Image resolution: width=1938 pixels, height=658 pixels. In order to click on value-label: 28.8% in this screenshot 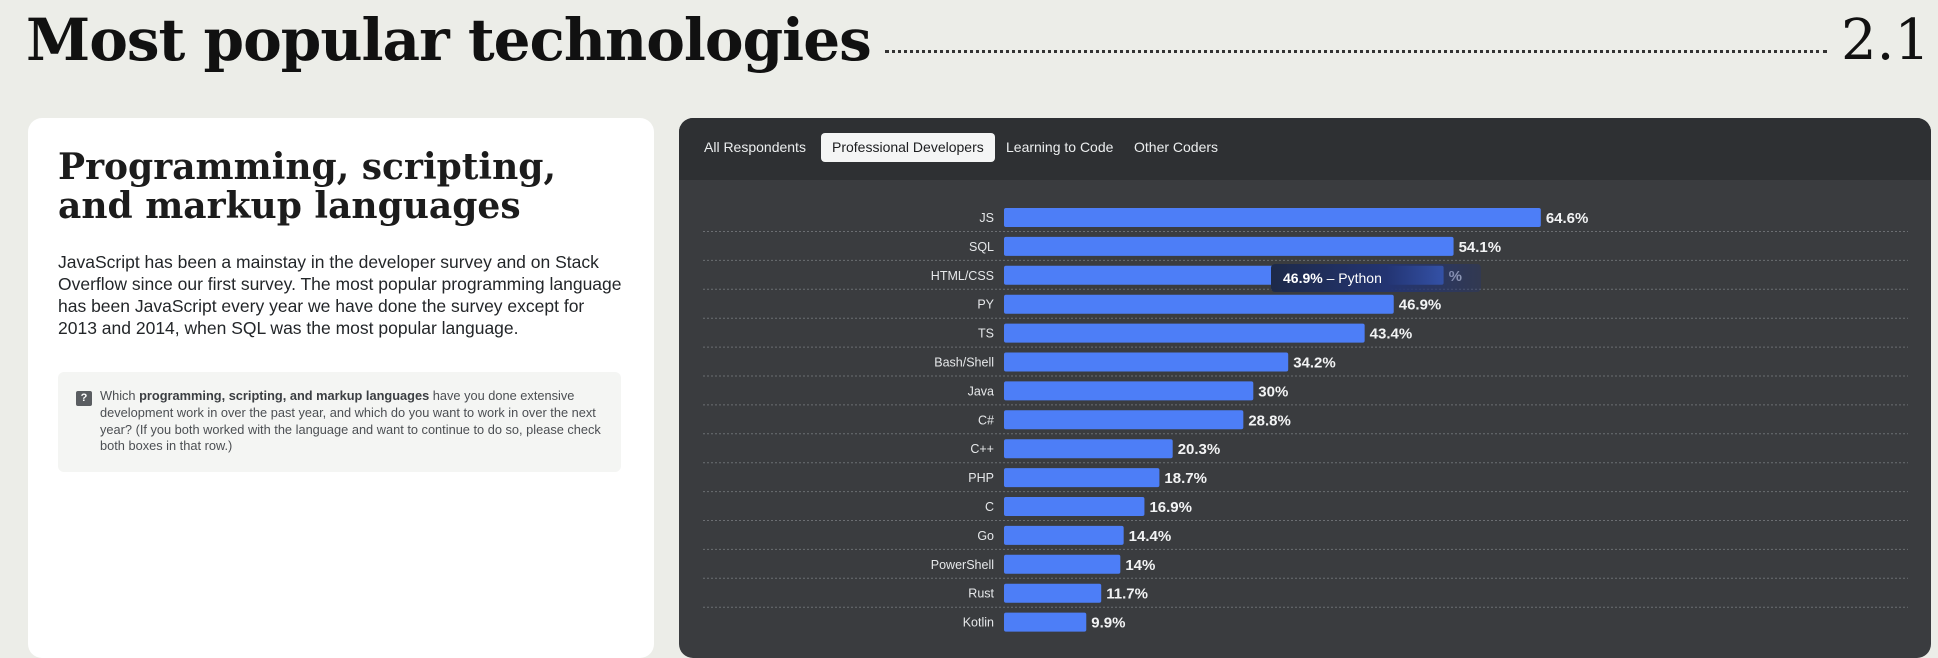, I will do `click(1269, 420)`.